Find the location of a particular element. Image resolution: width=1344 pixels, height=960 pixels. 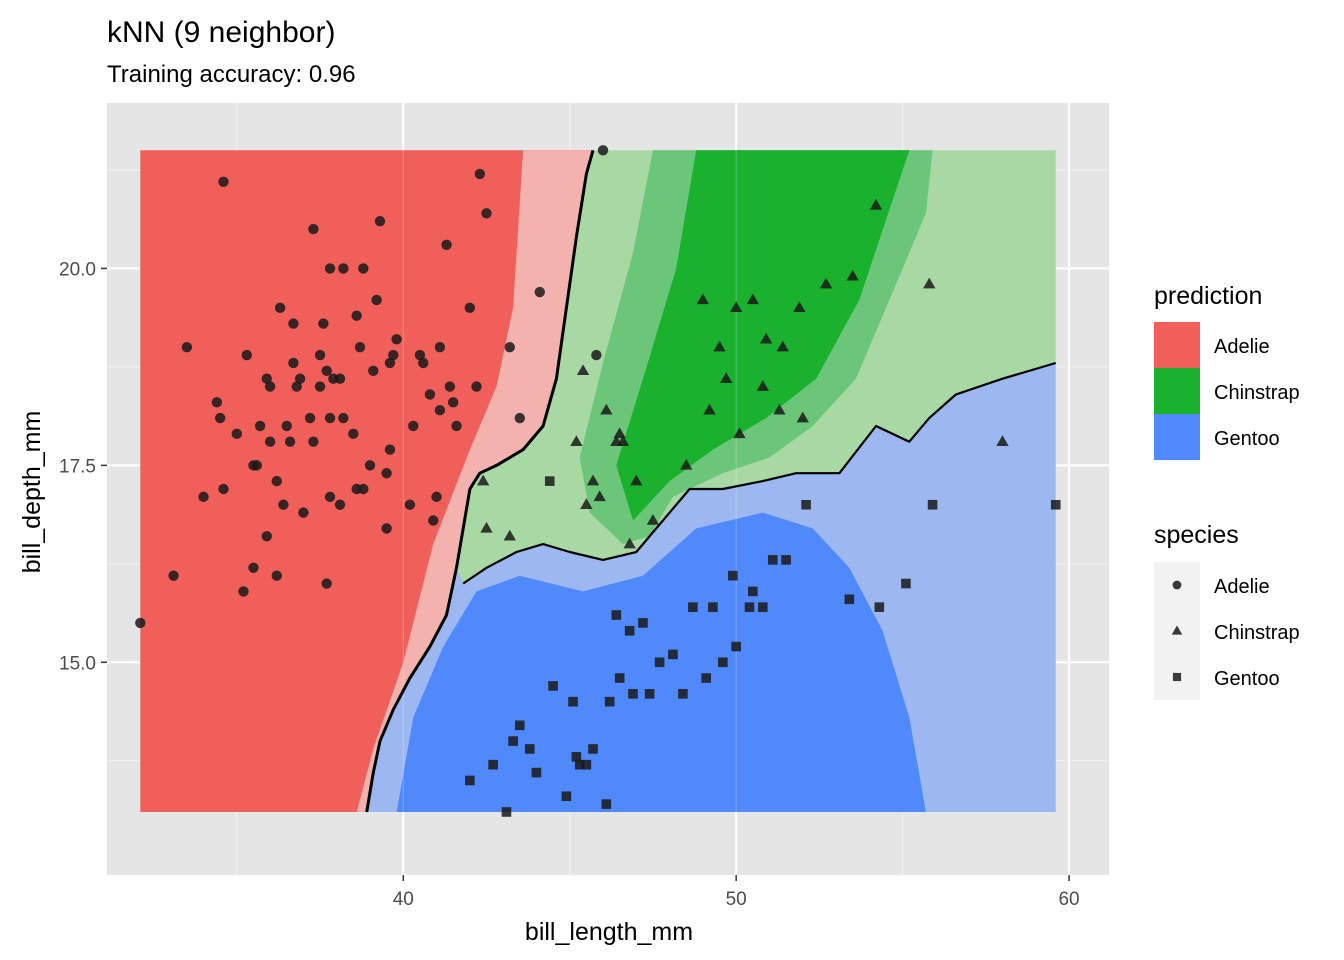

chart-title: kNN (9 neighbor) is located at coordinates (221, 32).